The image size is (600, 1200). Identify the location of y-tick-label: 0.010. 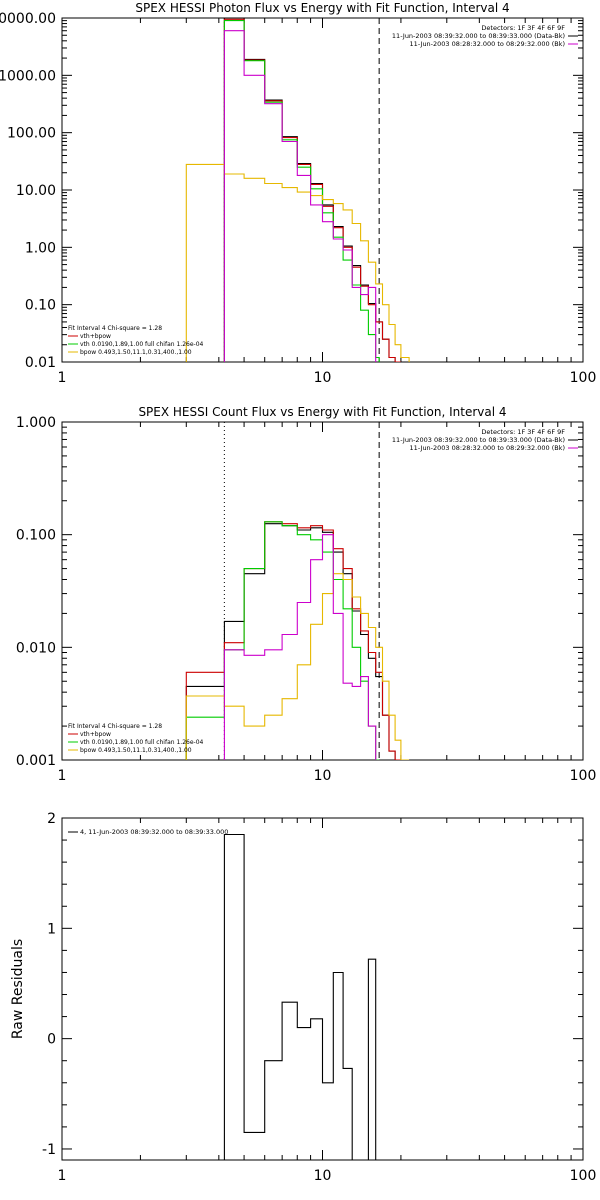
(36, 648).